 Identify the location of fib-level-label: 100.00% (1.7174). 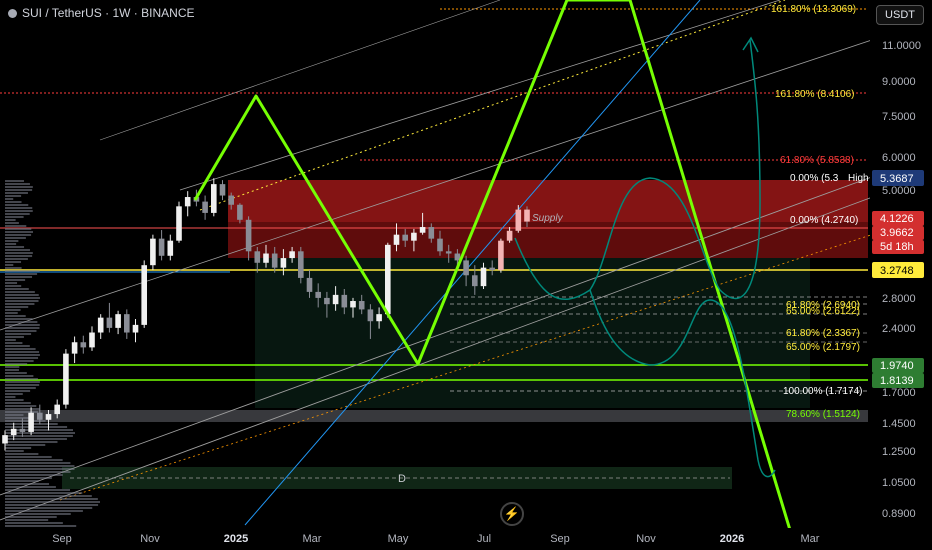
(823, 391).